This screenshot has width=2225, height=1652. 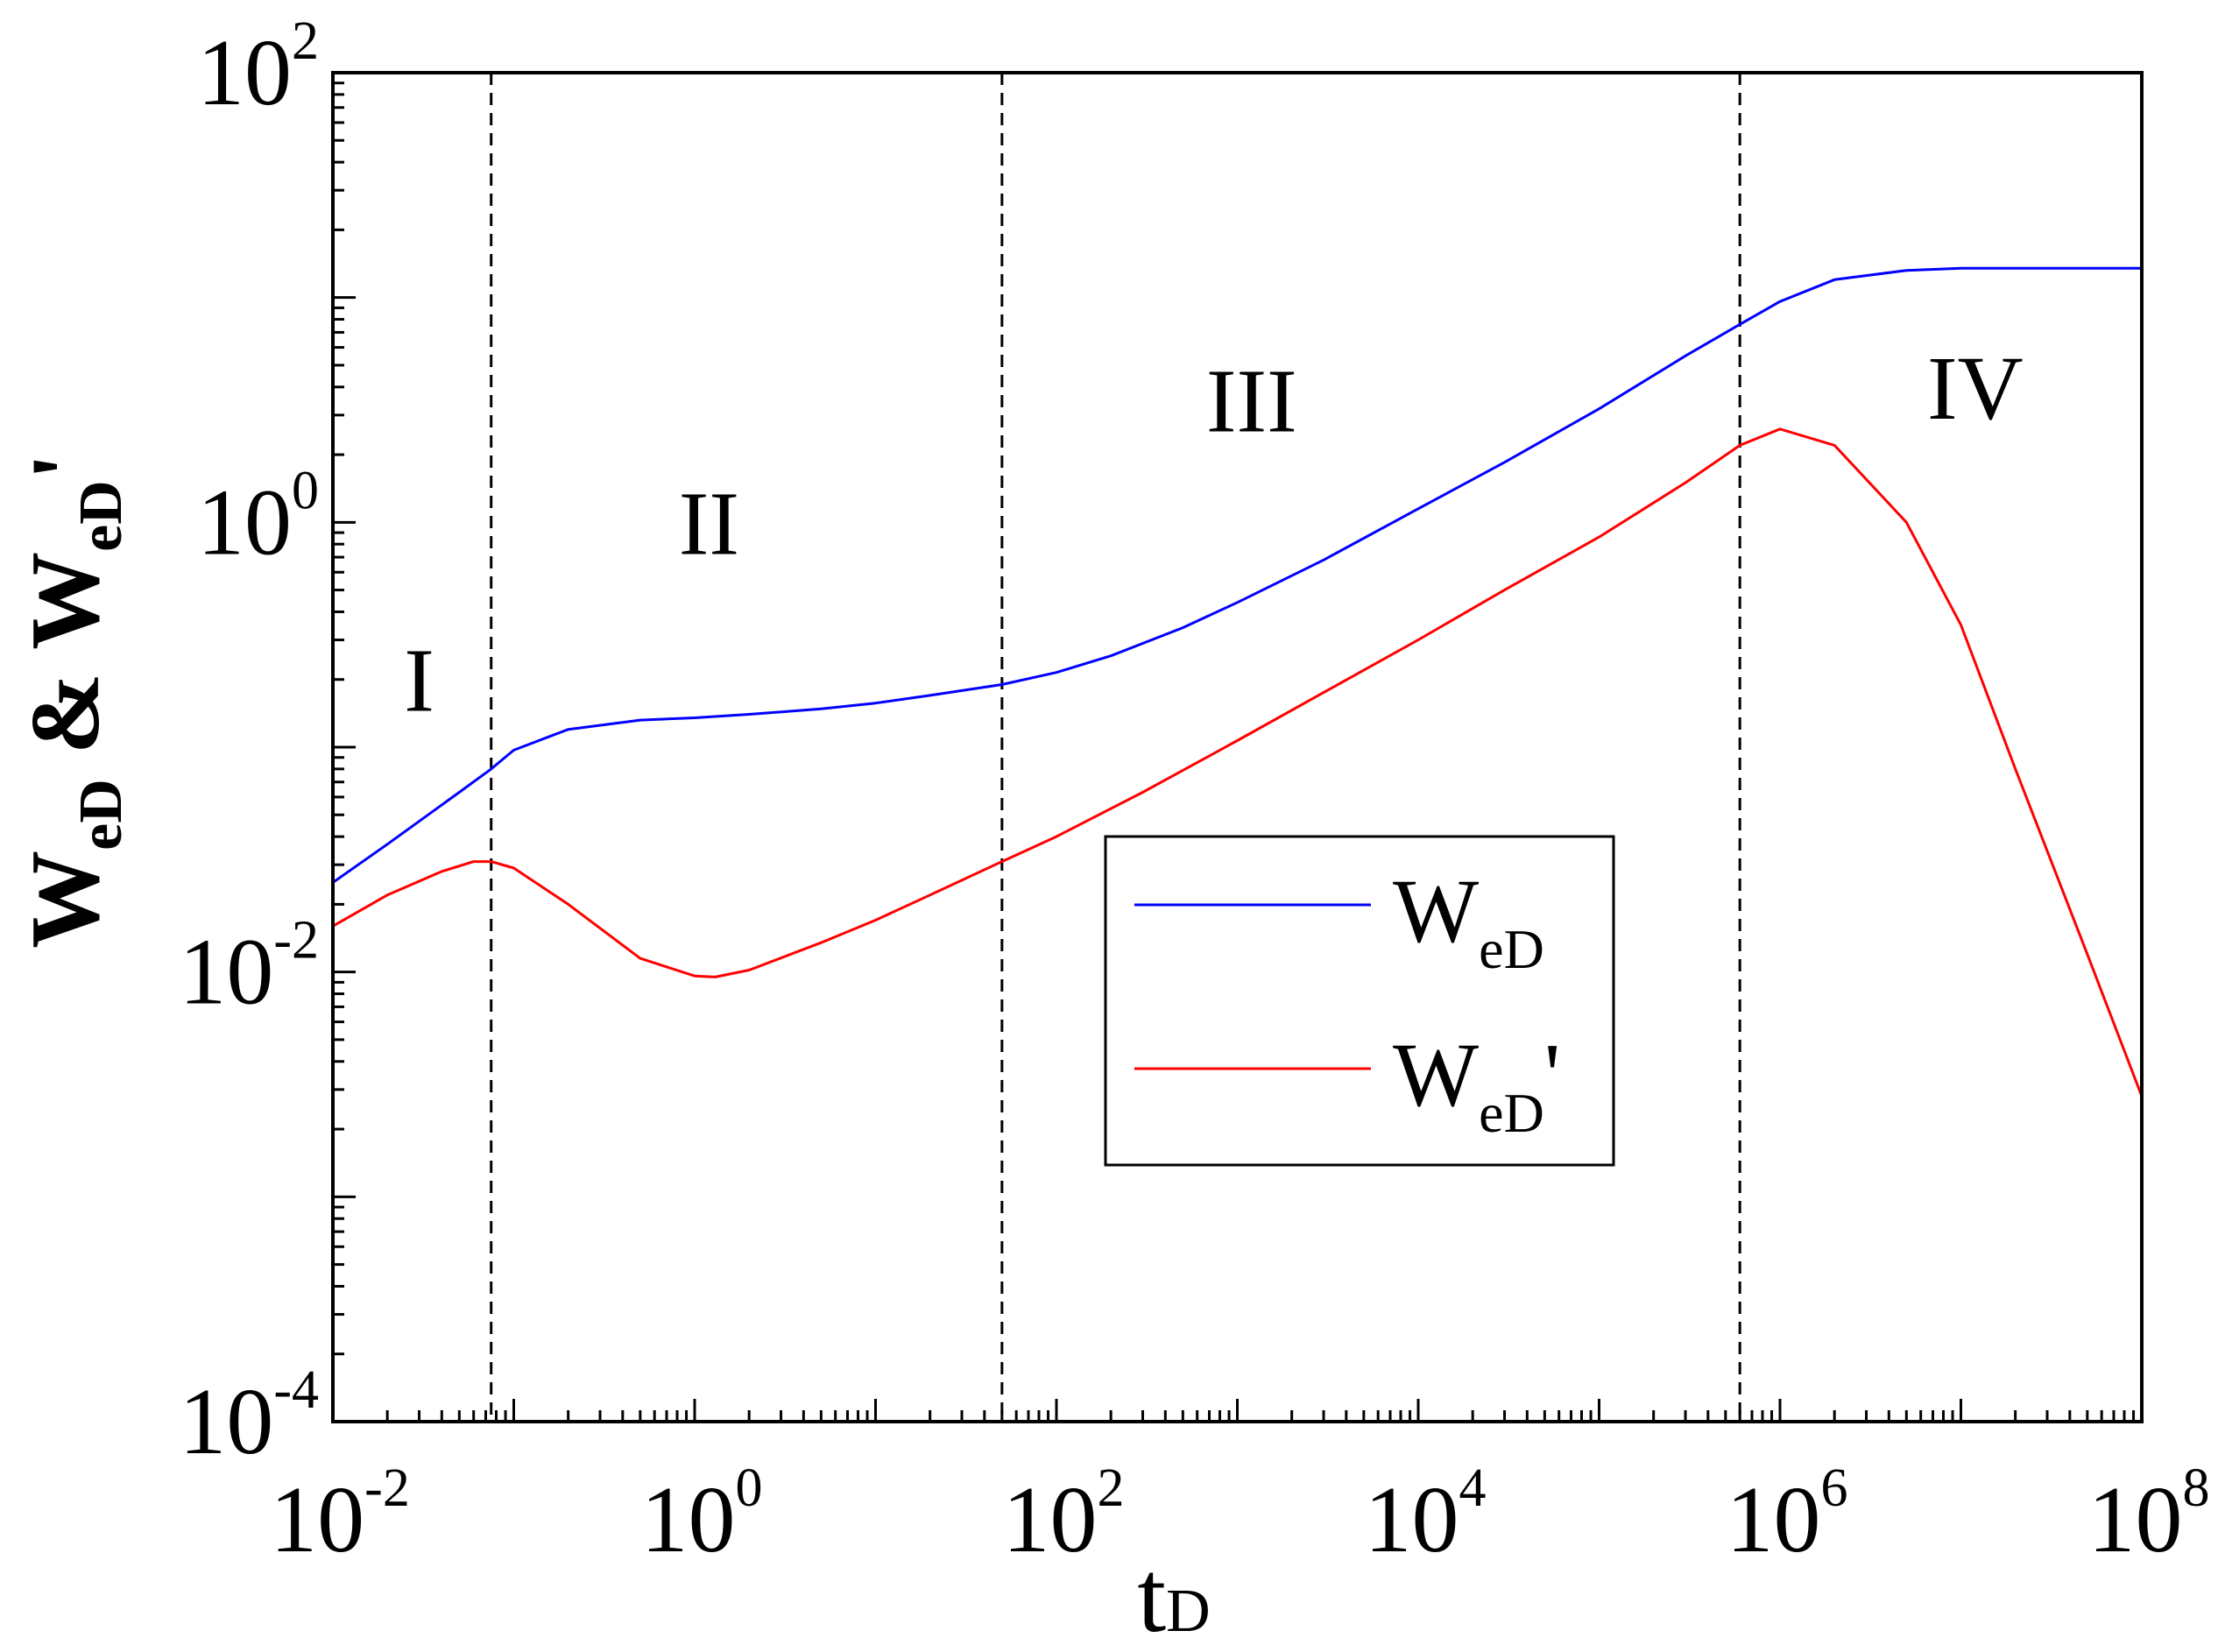 What do you see at coordinates (249, 968) in the screenshot?
I see `y-tick-label: 10⁻²` at bounding box center [249, 968].